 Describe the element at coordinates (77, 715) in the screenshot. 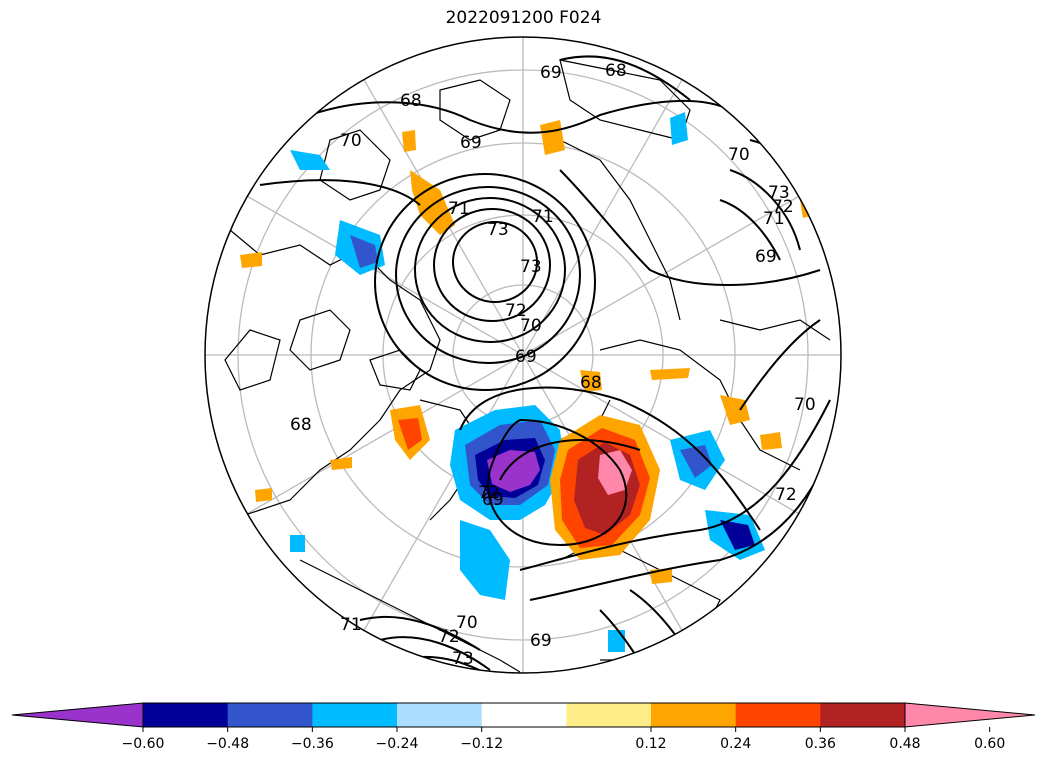

I see `colorbar-extend-min` at that location.